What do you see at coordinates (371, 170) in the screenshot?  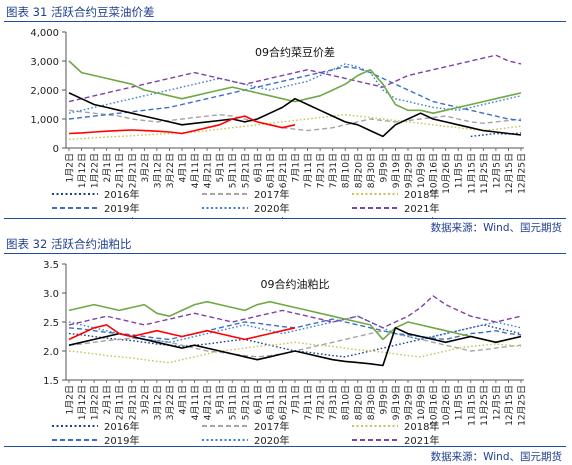 I see `x-tick-label: 8月30日` at bounding box center [371, 170].